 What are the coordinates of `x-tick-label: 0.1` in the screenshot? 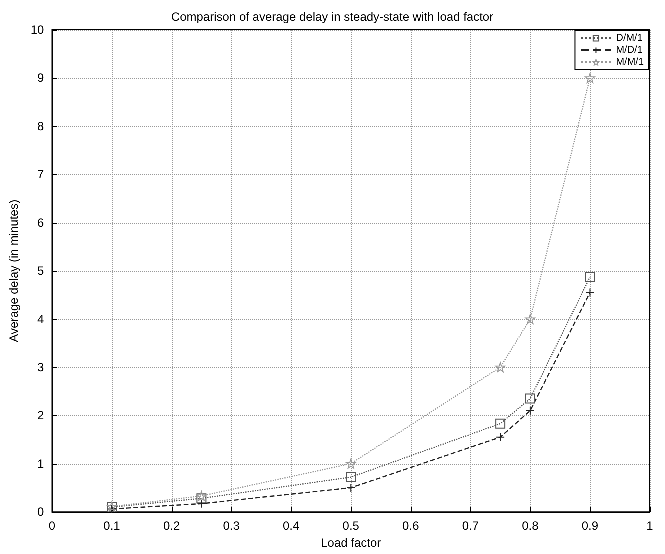 It's located at (112, 526).